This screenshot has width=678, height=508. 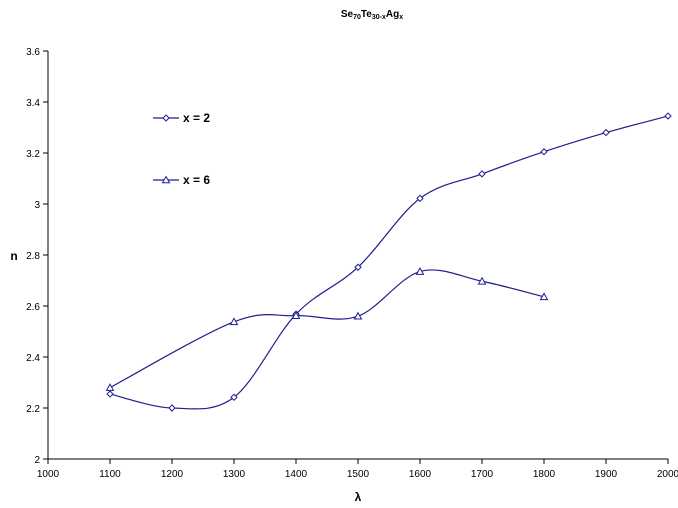 What do you see at coordinates (606, 474) in the screenshot?
I see `x-tick-label: 1900` at bounding box center [606, 474].